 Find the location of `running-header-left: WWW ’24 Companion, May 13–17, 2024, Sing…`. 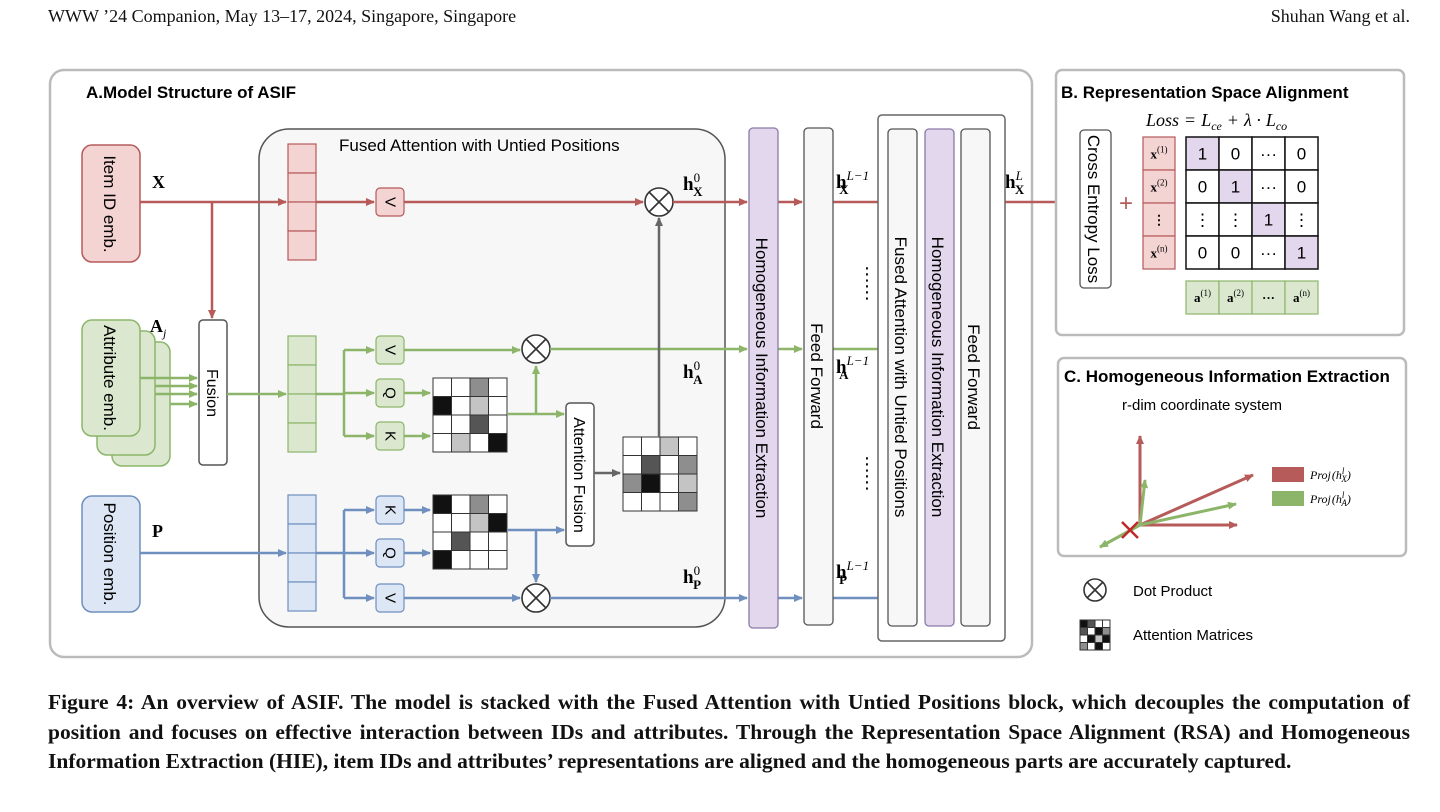

running-header-left: WWW ’24 Companion, May 13–17, 2024, Sing… is located at coordinates (282, 16).